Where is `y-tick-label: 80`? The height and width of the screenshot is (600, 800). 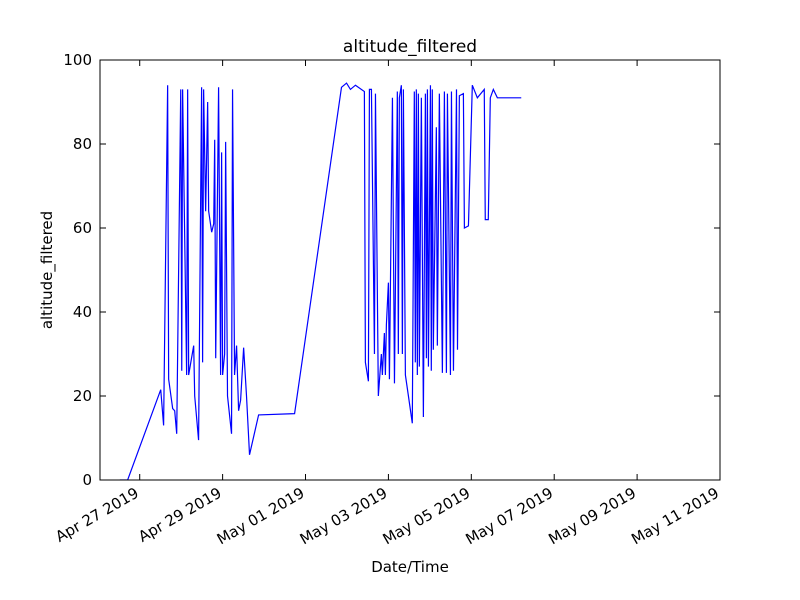 y-tick-label: 80 is located at coordinates (82, 144).